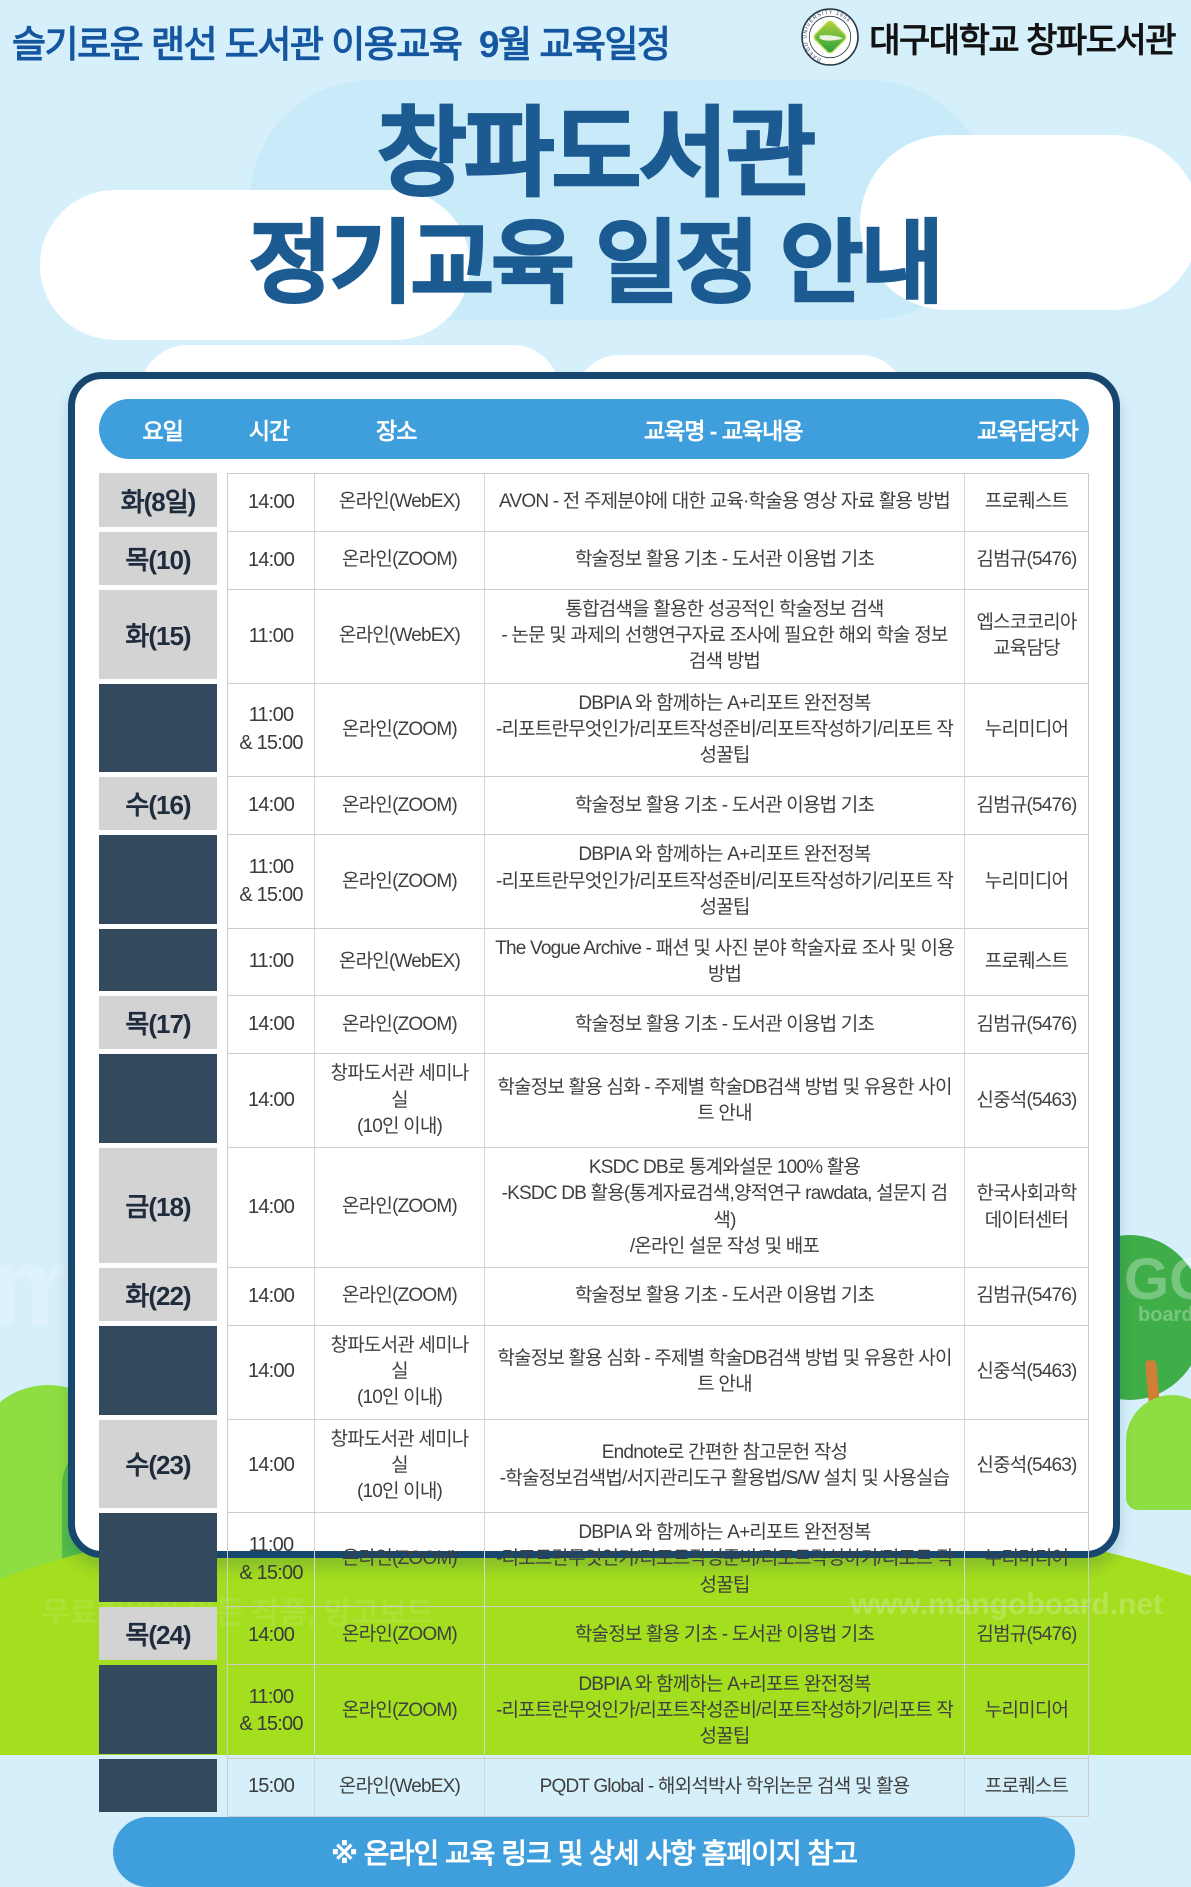 This screenshot has width=1191, height=1887. Describe the element at coordinates (158, 1633) in the screenshot. I see `day-cell: 목(24)` at that location.